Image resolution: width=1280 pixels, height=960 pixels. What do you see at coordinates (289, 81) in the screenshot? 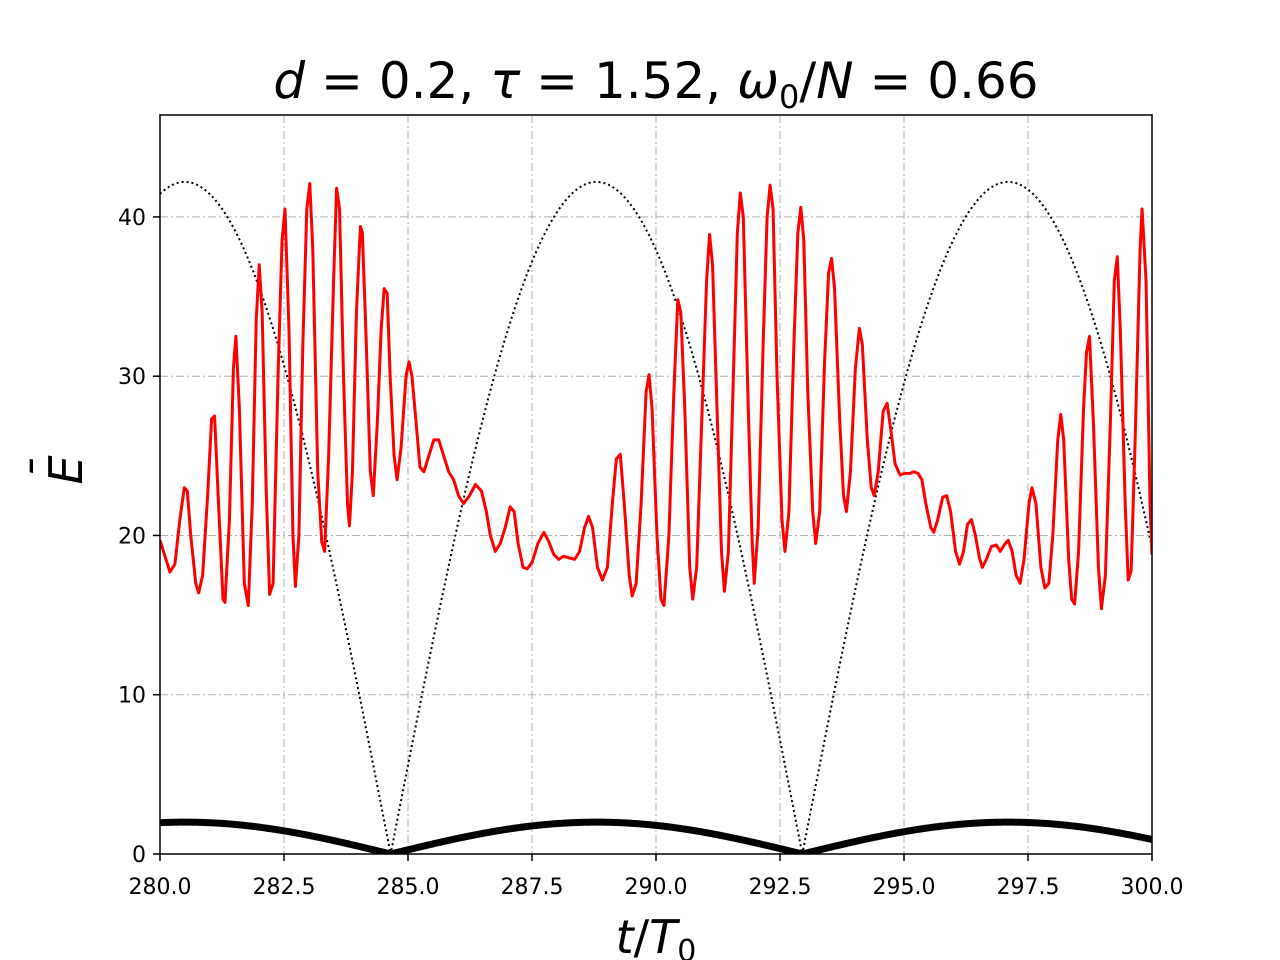
I see `title-d-symbol: d` at bounding box center [289, 81].